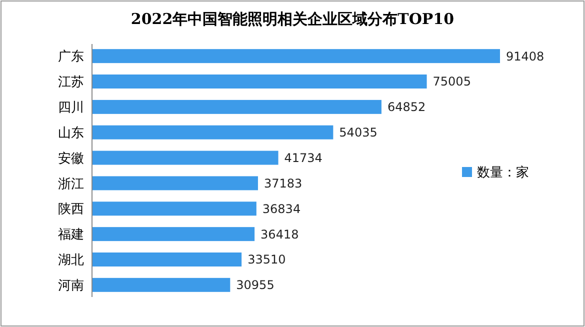  I want to click on y-tick-label: 陕西, so click(71, 210).